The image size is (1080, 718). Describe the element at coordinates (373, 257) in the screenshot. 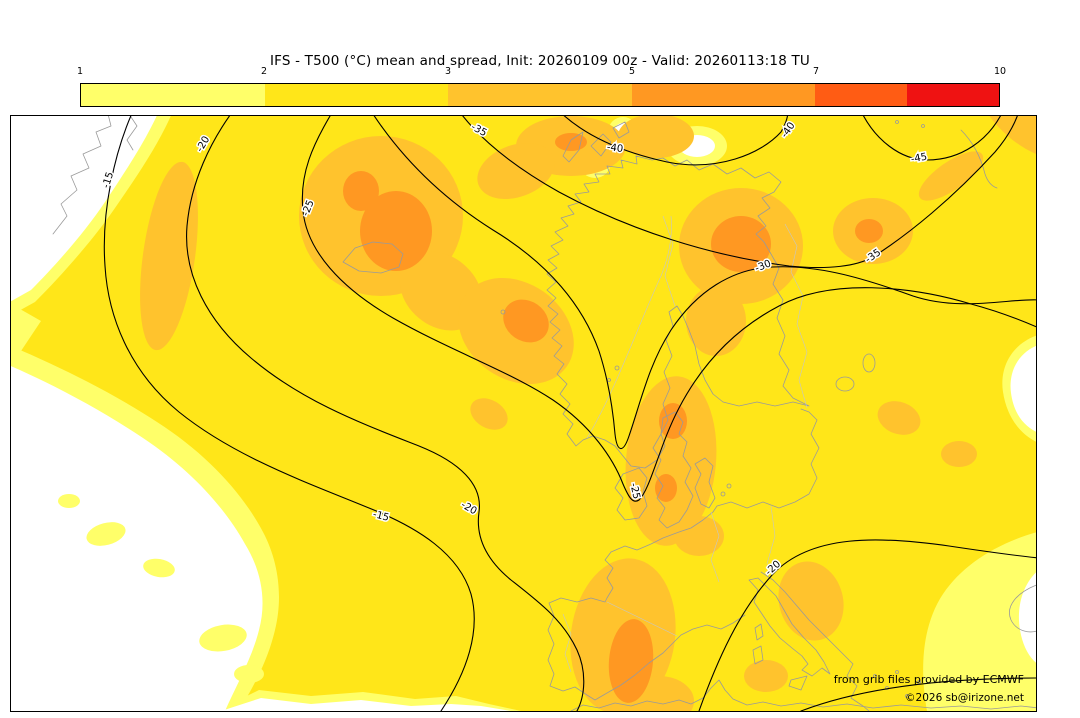

I see `coastline-iceland` at that location.